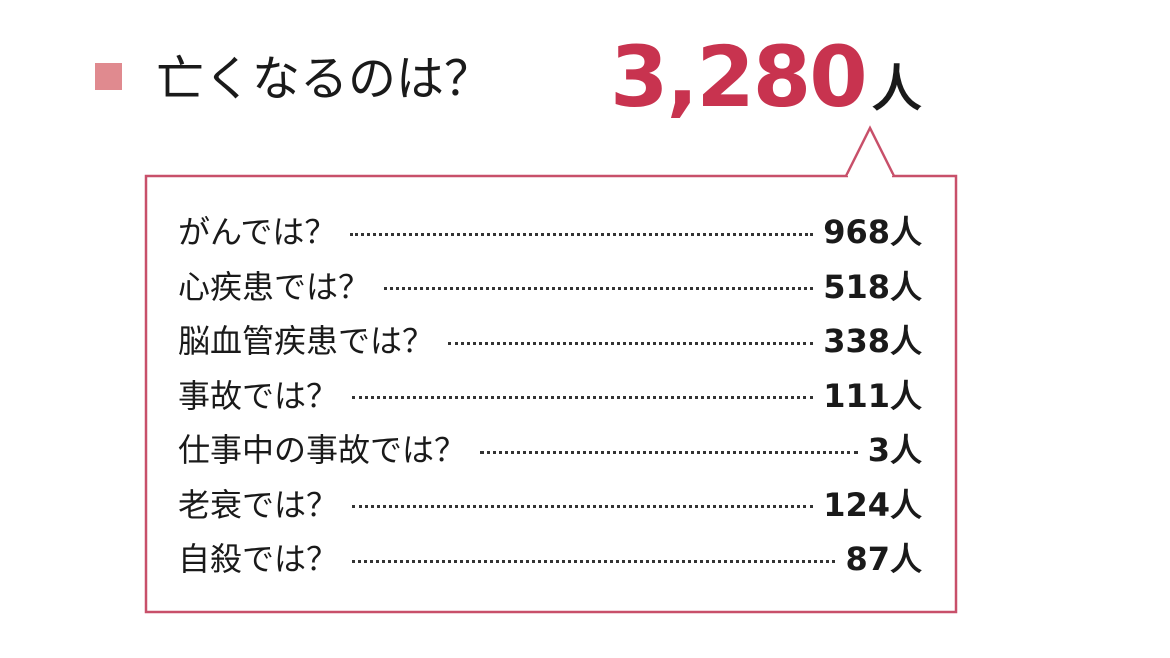 The height and width of the screenshot is (658, 1170). I want to click on list-row: 事故では？ 111人, so click(550, 394).